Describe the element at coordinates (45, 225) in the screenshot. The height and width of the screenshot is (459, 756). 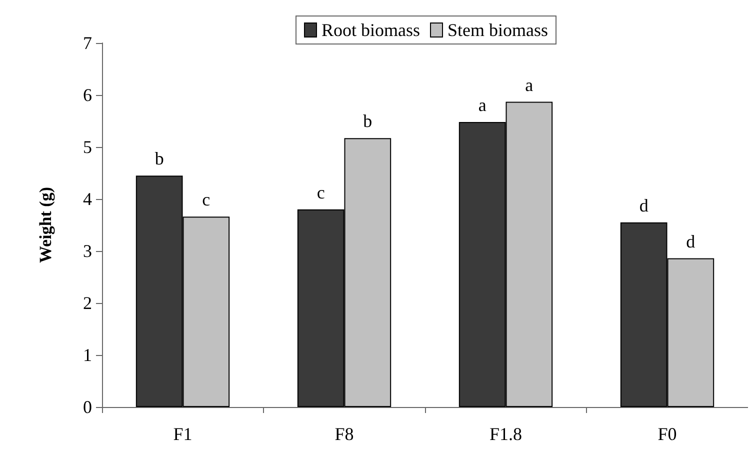
I see `y-axis-title: Weight (g)` at that location.